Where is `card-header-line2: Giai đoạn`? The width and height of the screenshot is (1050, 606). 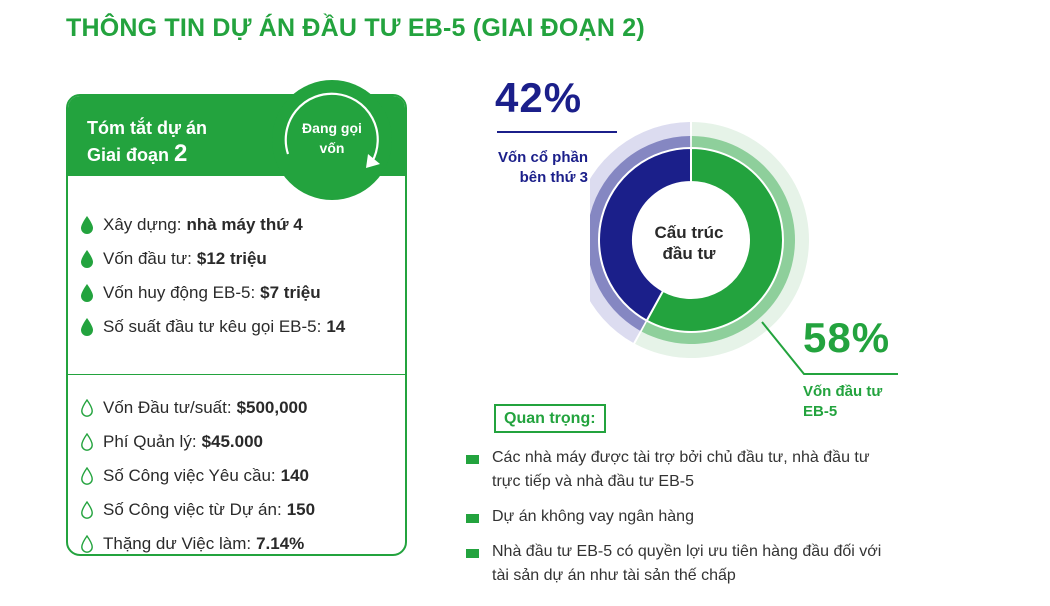
card-header-line2: Giai đoạn is located at coordinates (128, 155).